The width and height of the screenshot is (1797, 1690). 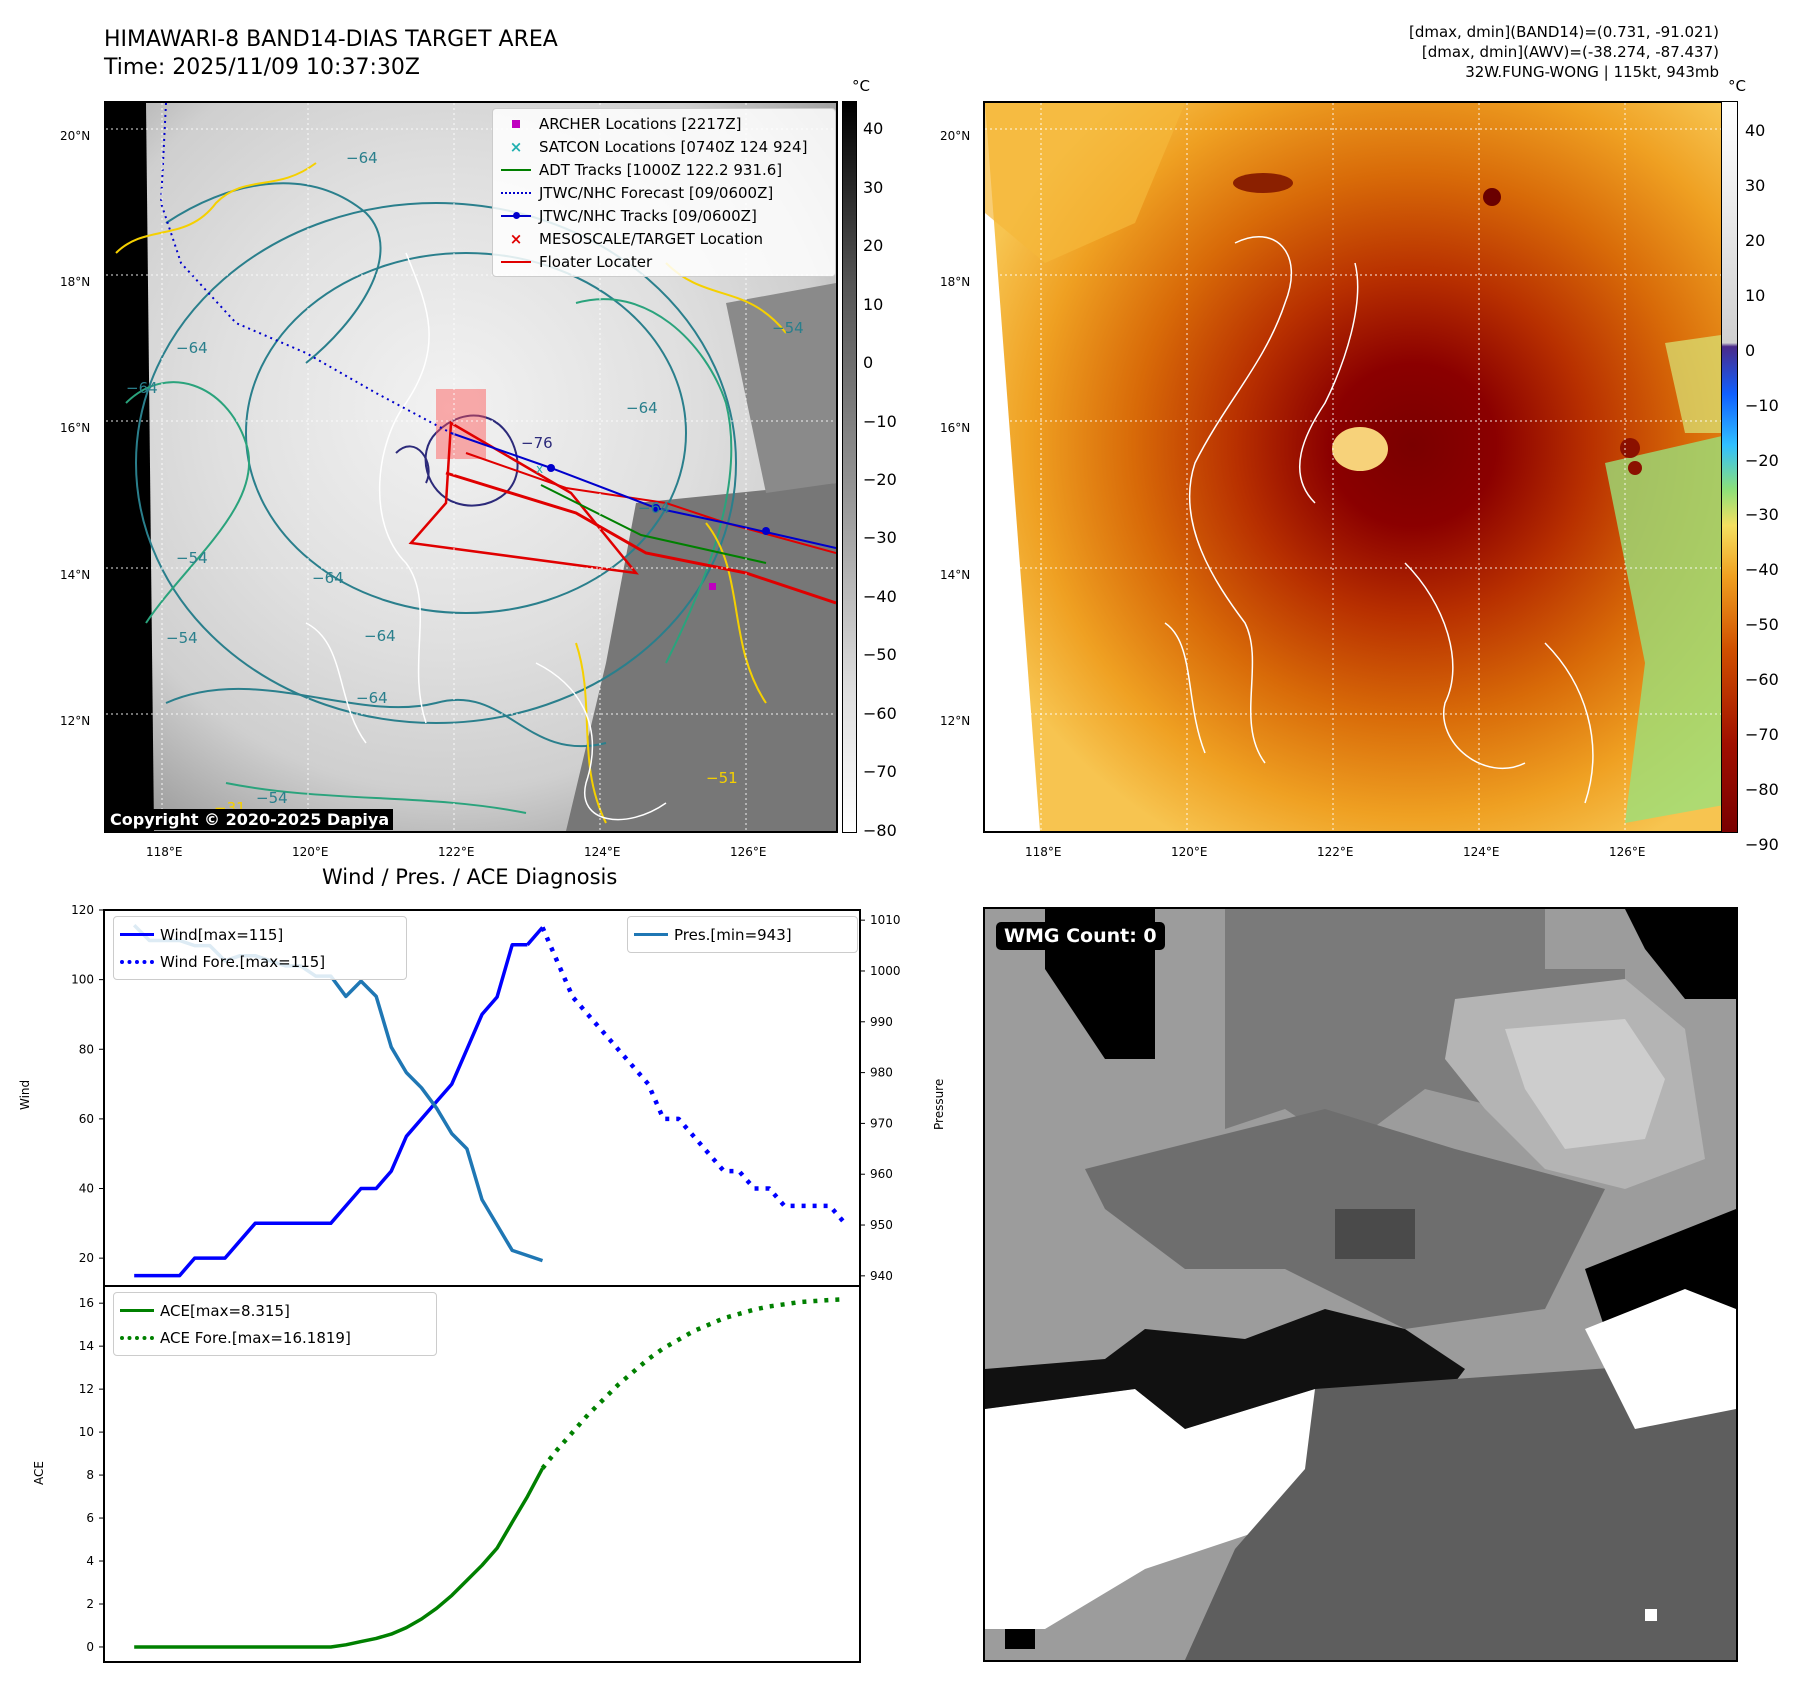 I want to click on colorbar-tick-label: −50, so click(x=880, y=655).